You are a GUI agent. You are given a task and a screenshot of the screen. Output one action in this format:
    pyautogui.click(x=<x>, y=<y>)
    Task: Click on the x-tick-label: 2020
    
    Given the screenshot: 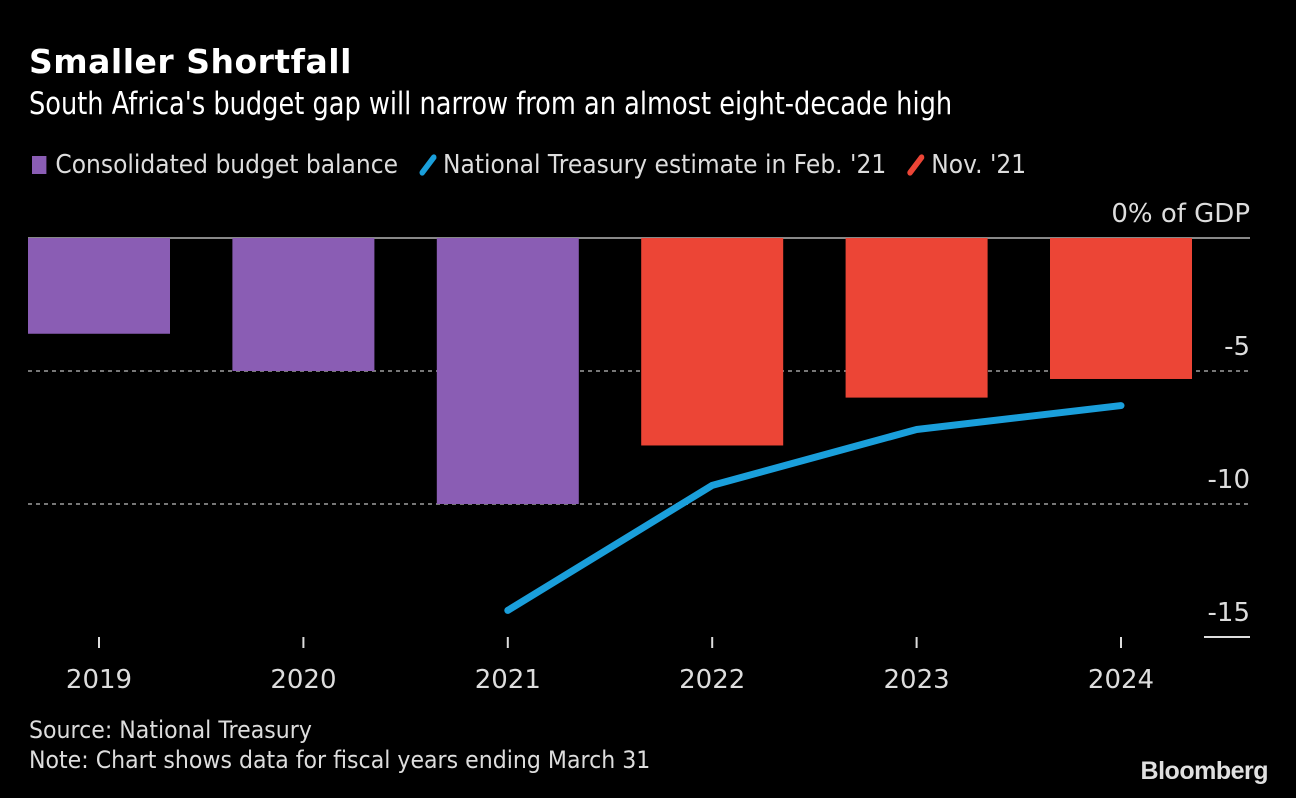 What is the action you would take?
    pyautogui.click(x=303, y=680)
    